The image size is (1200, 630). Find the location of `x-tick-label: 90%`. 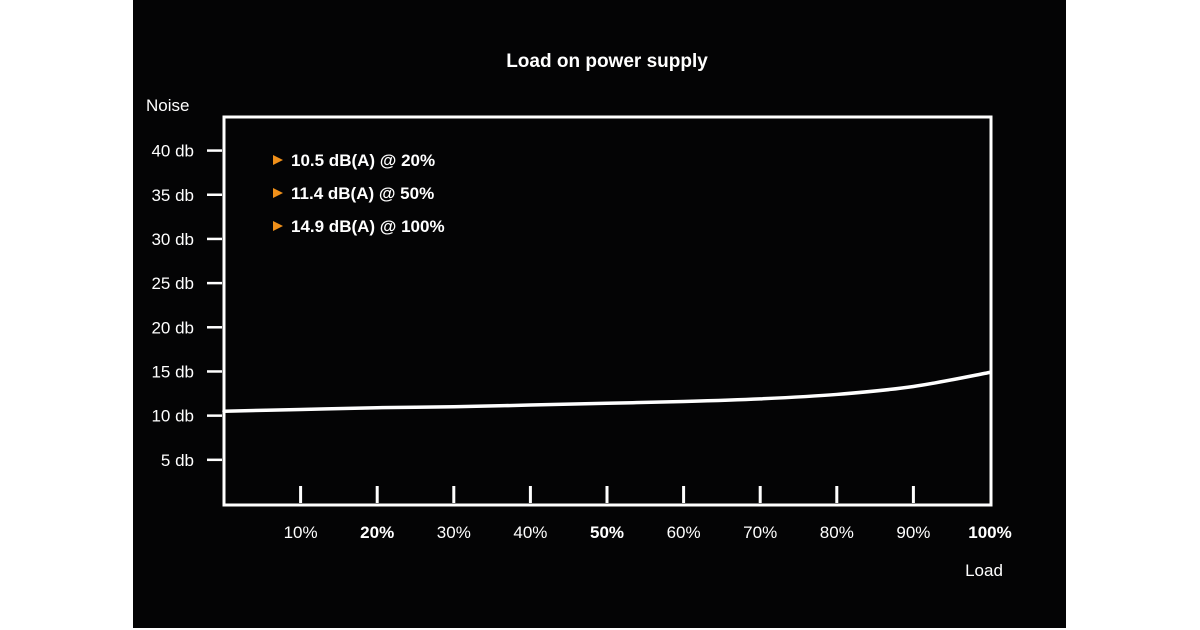

x-tick-label: 90% is located at coordinates (913, 532).